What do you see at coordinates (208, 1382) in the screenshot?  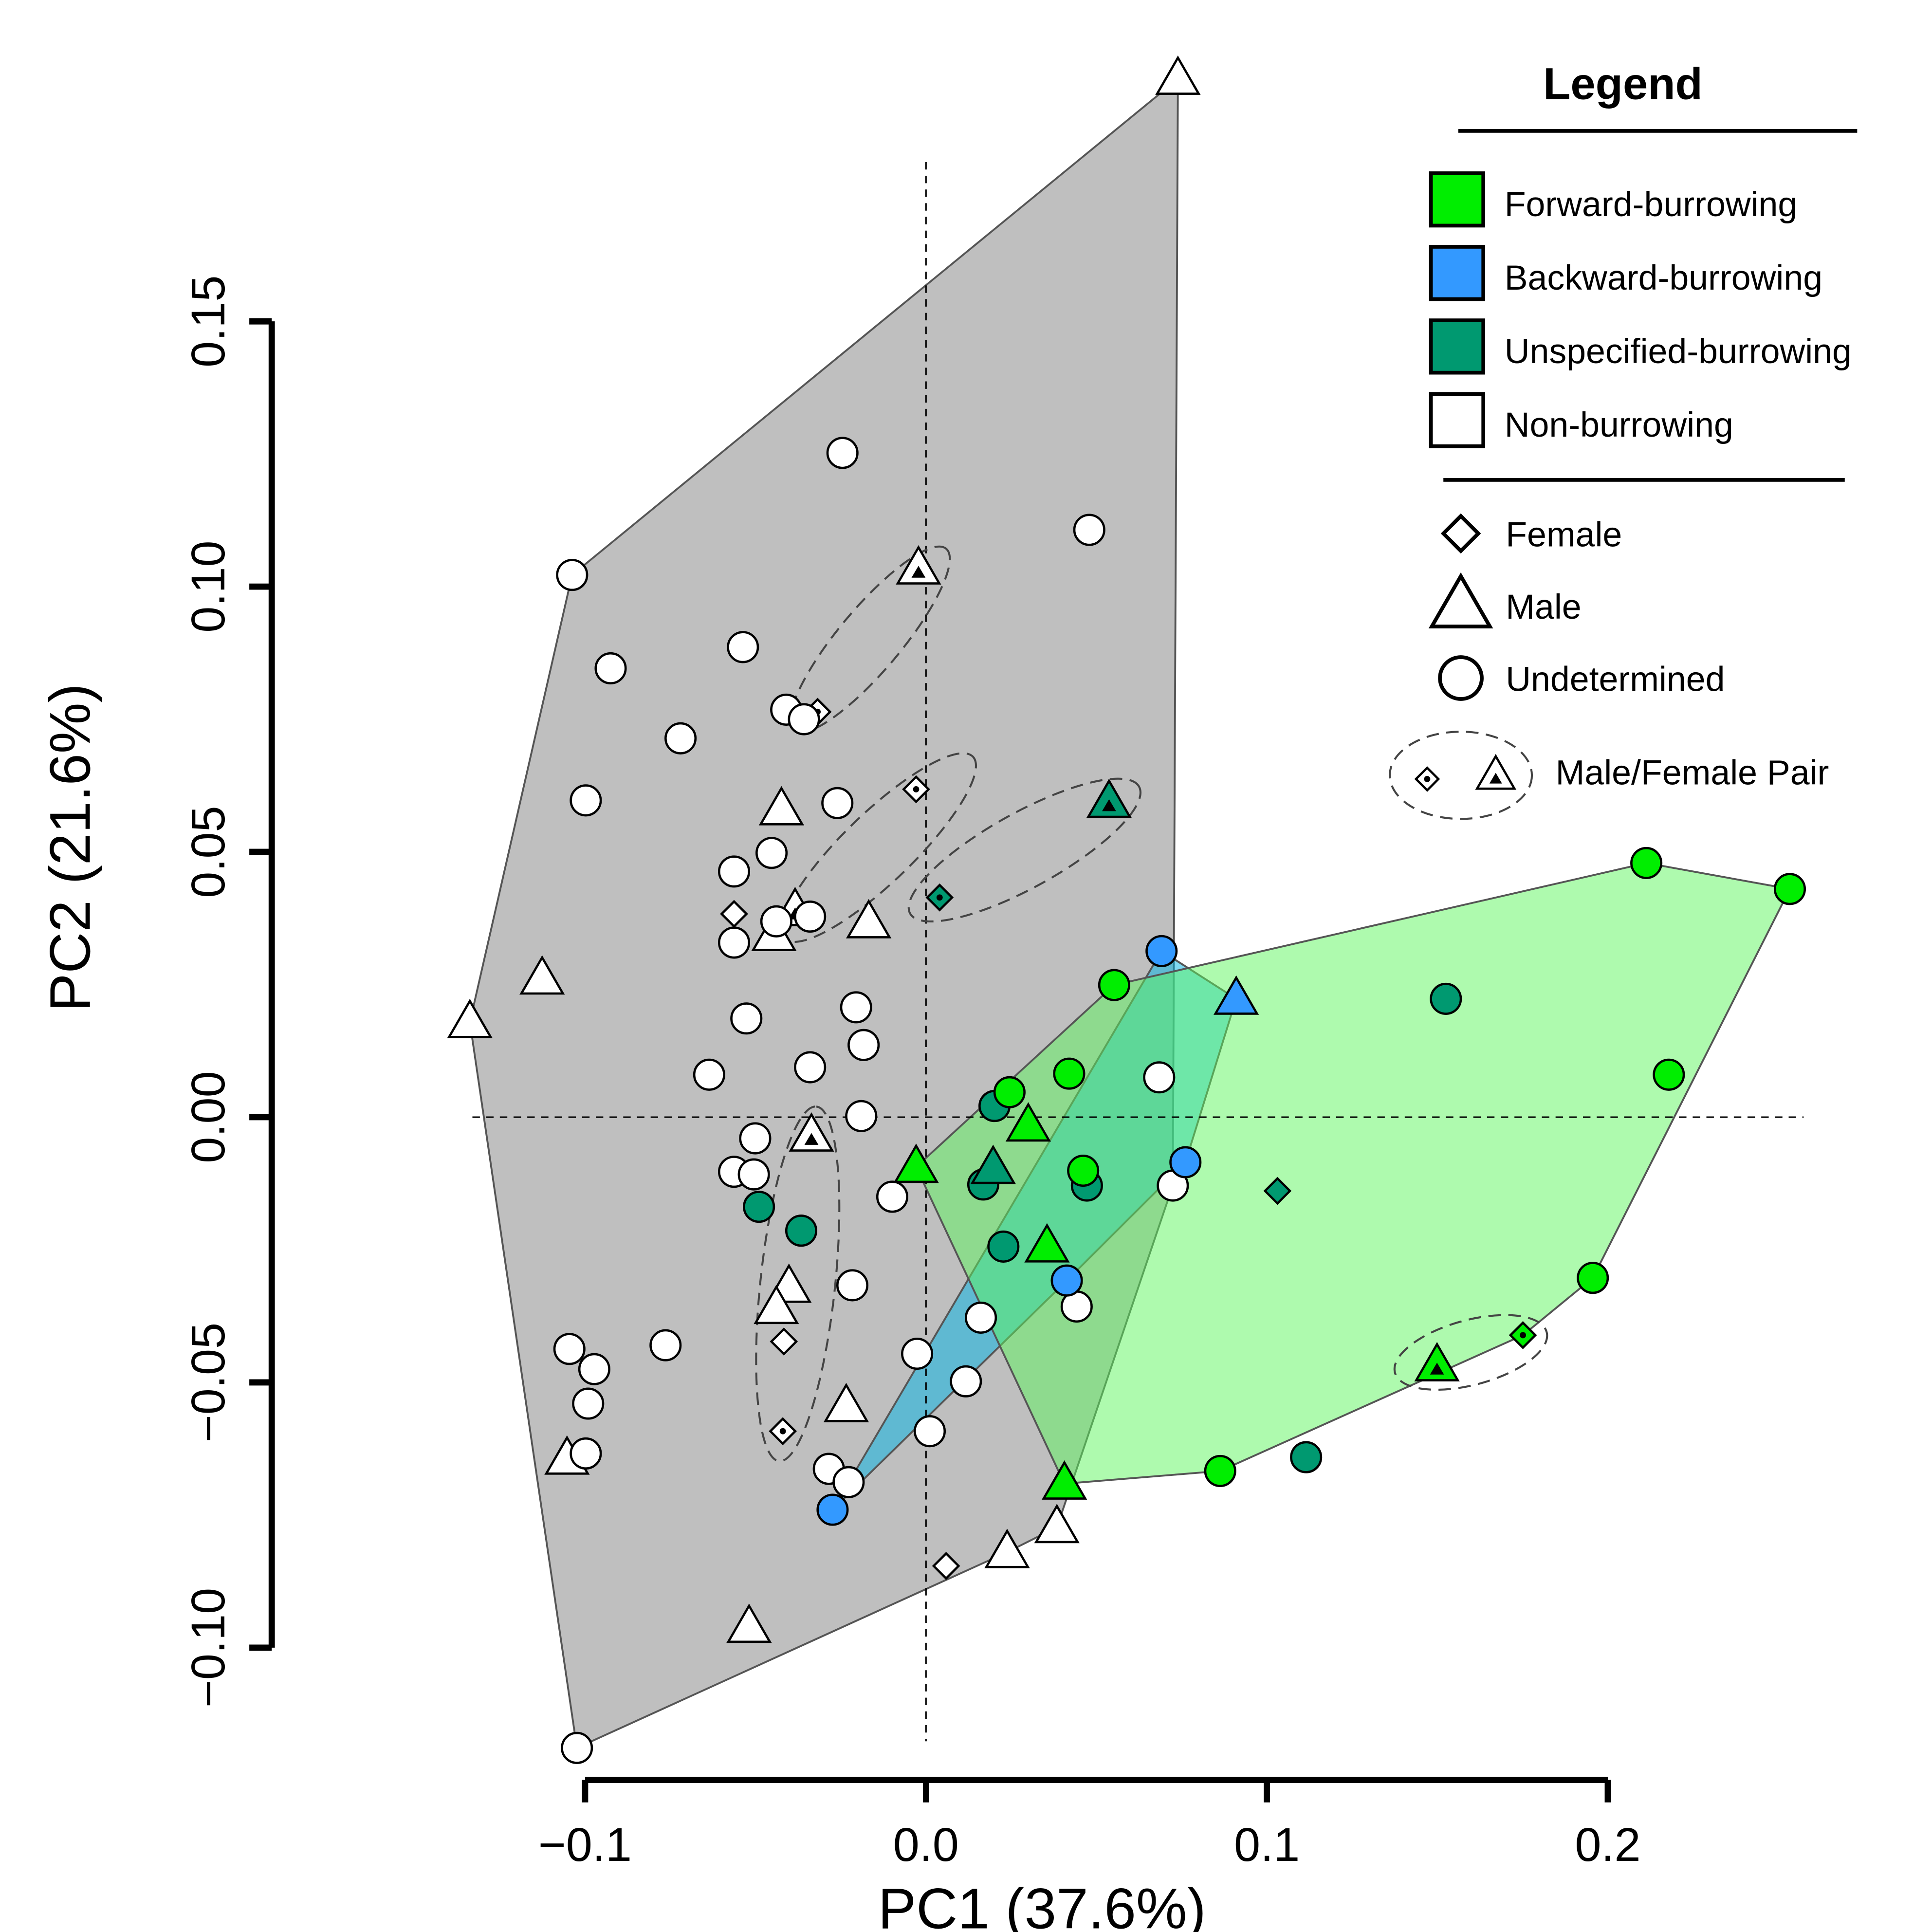 I see `y-tick-label: −0.05` at bounding box center [208, 1382].